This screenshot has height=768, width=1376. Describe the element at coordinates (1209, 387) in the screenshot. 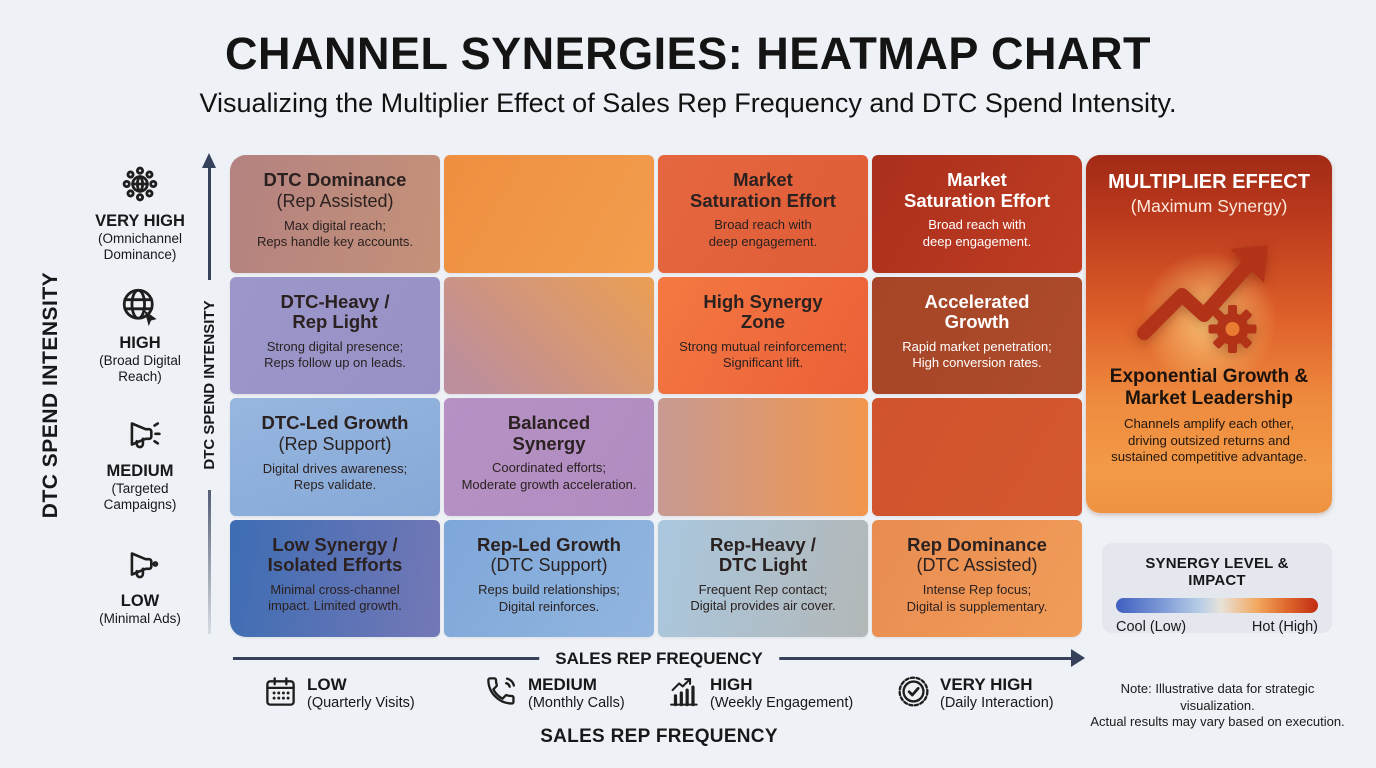

I see `multiplier-heading: Exponential Growth & Market Leadership` at that location.